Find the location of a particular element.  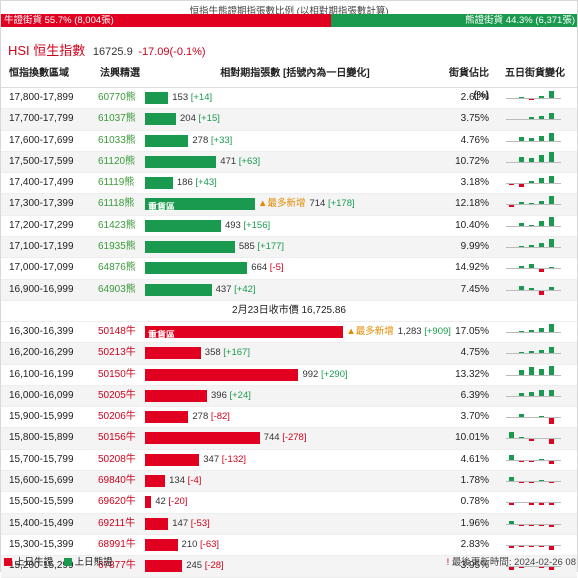

table-row: 17,500-17,599 61120熊 471 [+63] 10.72% is located at coordinates (289, 162).